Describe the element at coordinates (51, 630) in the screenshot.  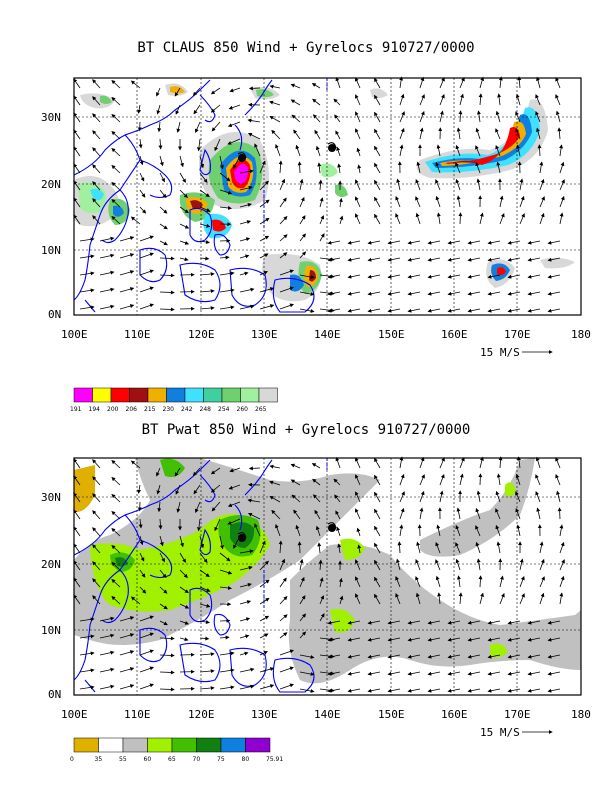
I see `bottom-ytick-label: 10N` at that location.